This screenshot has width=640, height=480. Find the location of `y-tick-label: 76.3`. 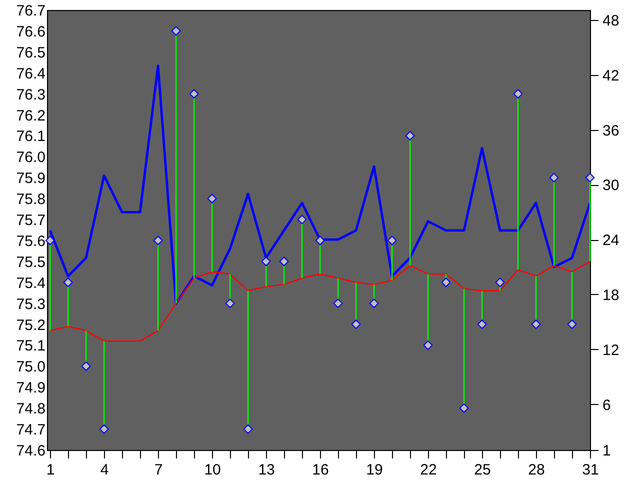

y-tick-label: 76.3 is located at coordinates (31, 95).